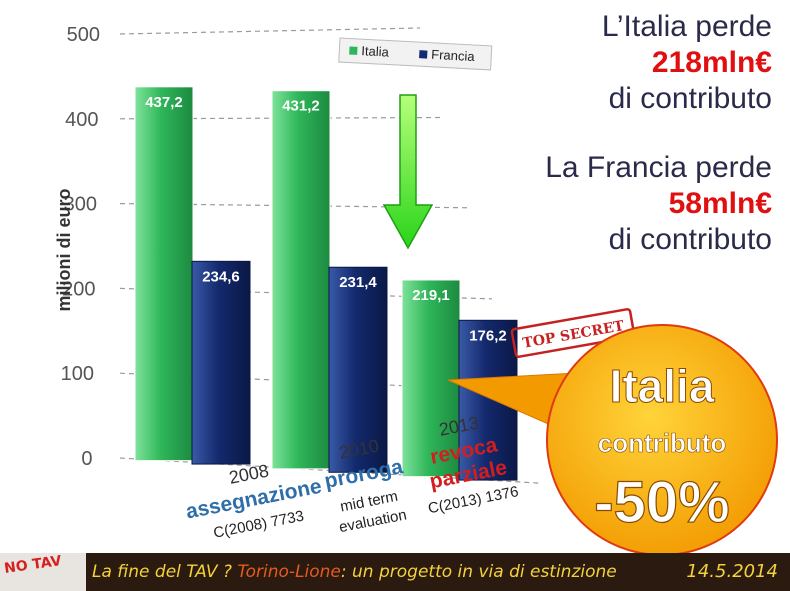  I want to click on data-label-italia-1: 431,2, so click(301, 106).